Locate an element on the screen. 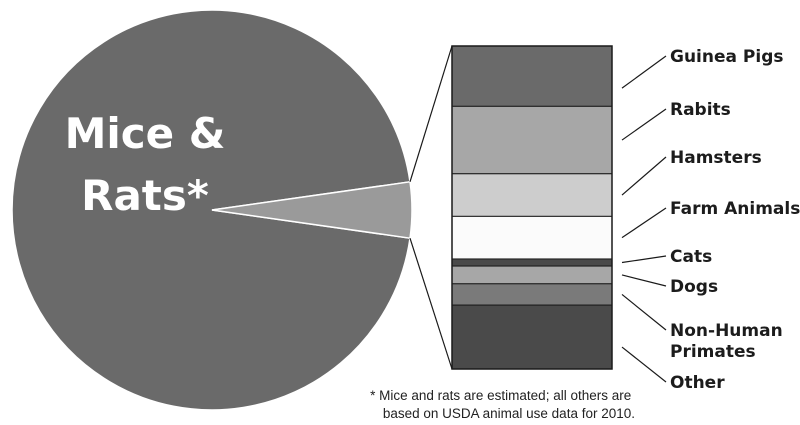 The image size is (800, 425). bar-segment-non-human-primates is located at coordinates (532, 294).